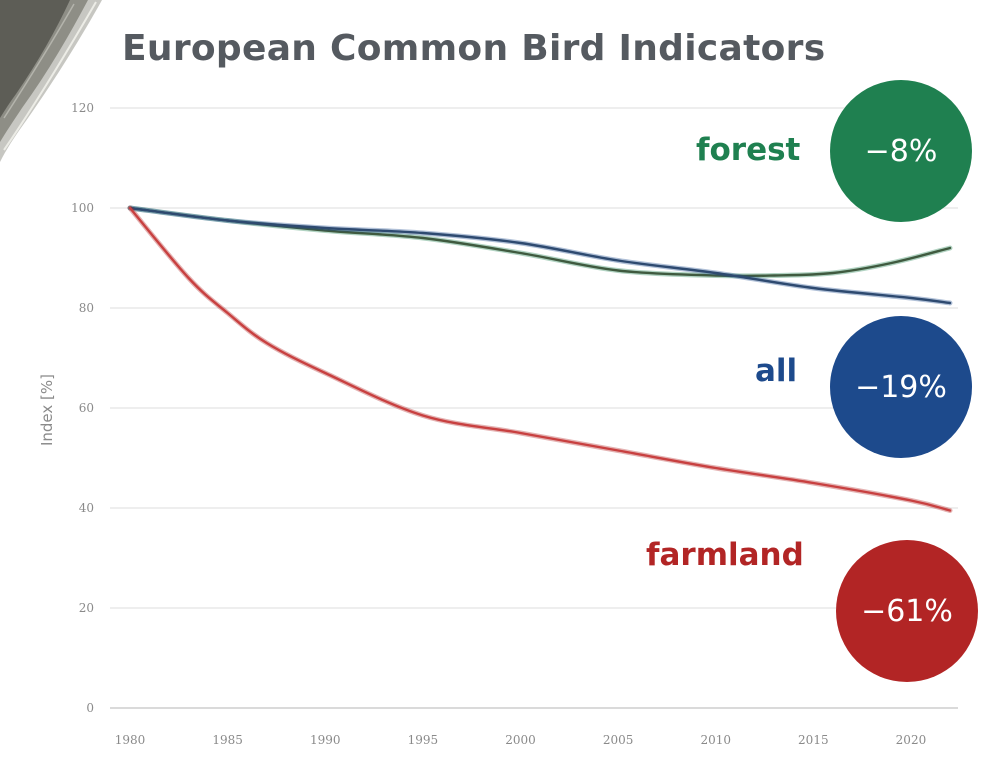 The image size is (990, 762). Describe the element at coordinates (715, 740) in the screenshot. I see `x-tick-label: 2010` at that location.